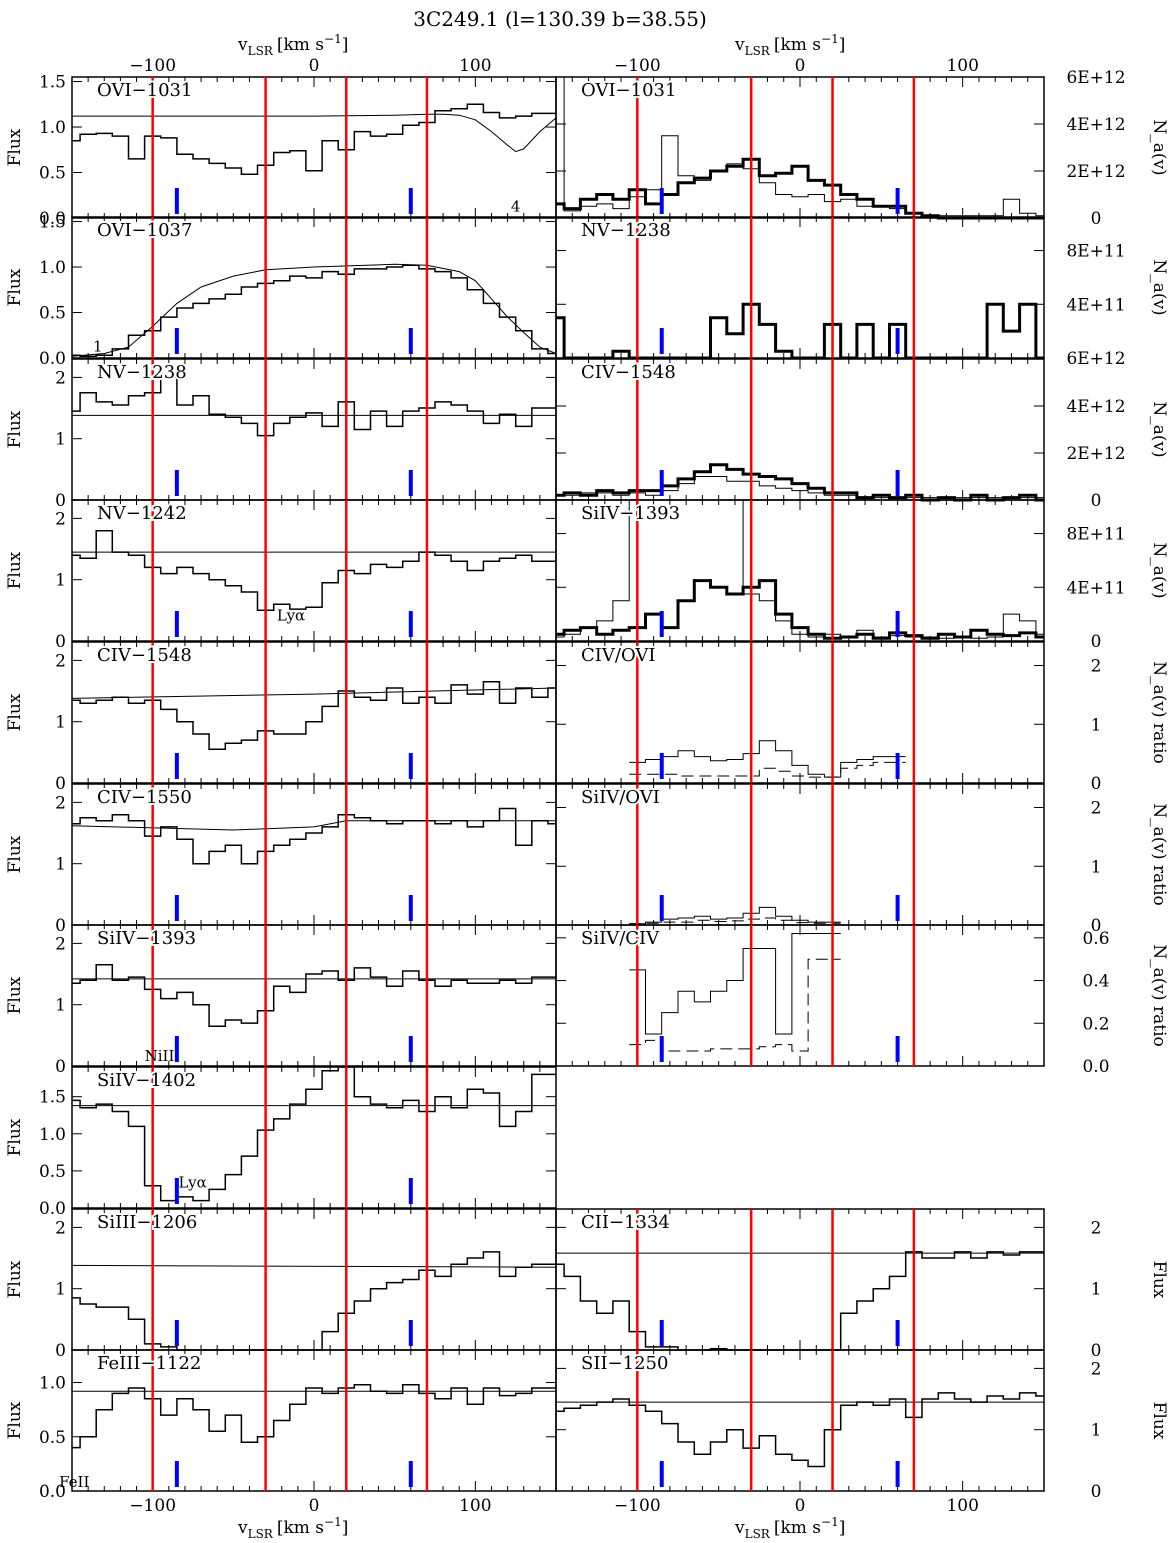 This screenshot has height=1543, width=1169. What do you see at coordinates (1095, 407) in the screenshot?
I see `y-tick-label: 4E+12` at bounding box center [1095, 407].